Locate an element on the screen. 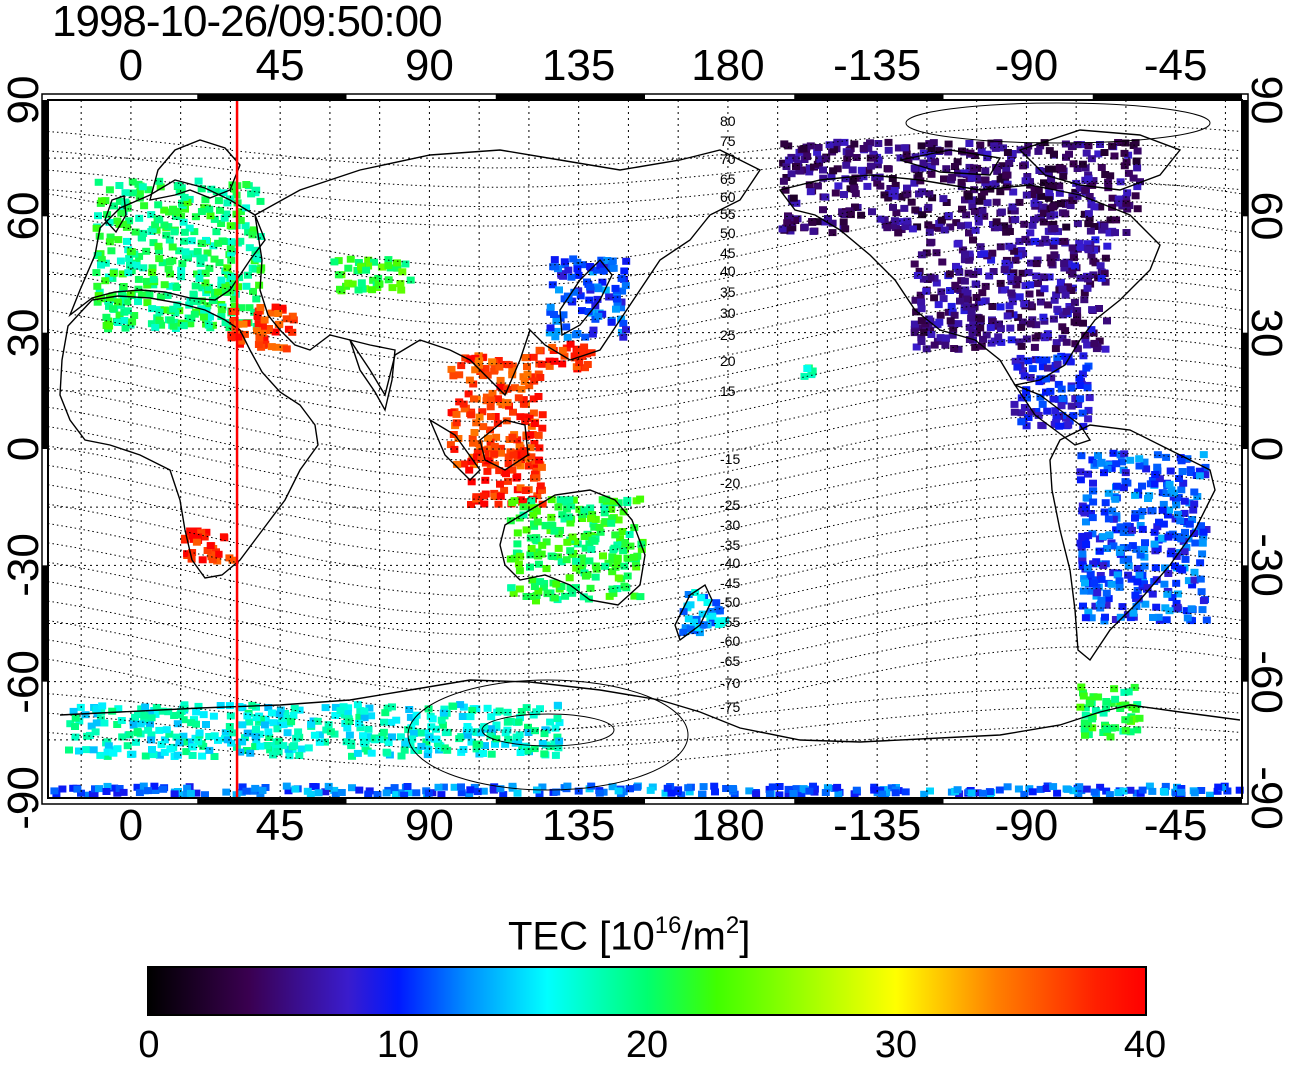  south-magnetic-pole-contour-inner is located at coordinates (548, 730).